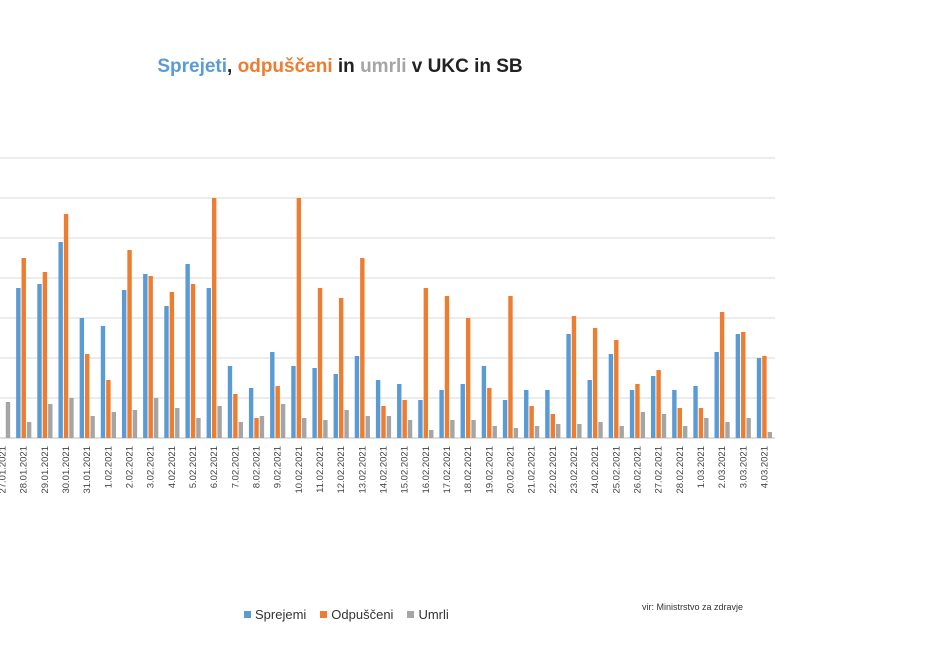  What do you see at coordinates (24, 470) in the screenshot?
I see `x-tick-label: 28.01.2021` at bounding box center [24, 470].